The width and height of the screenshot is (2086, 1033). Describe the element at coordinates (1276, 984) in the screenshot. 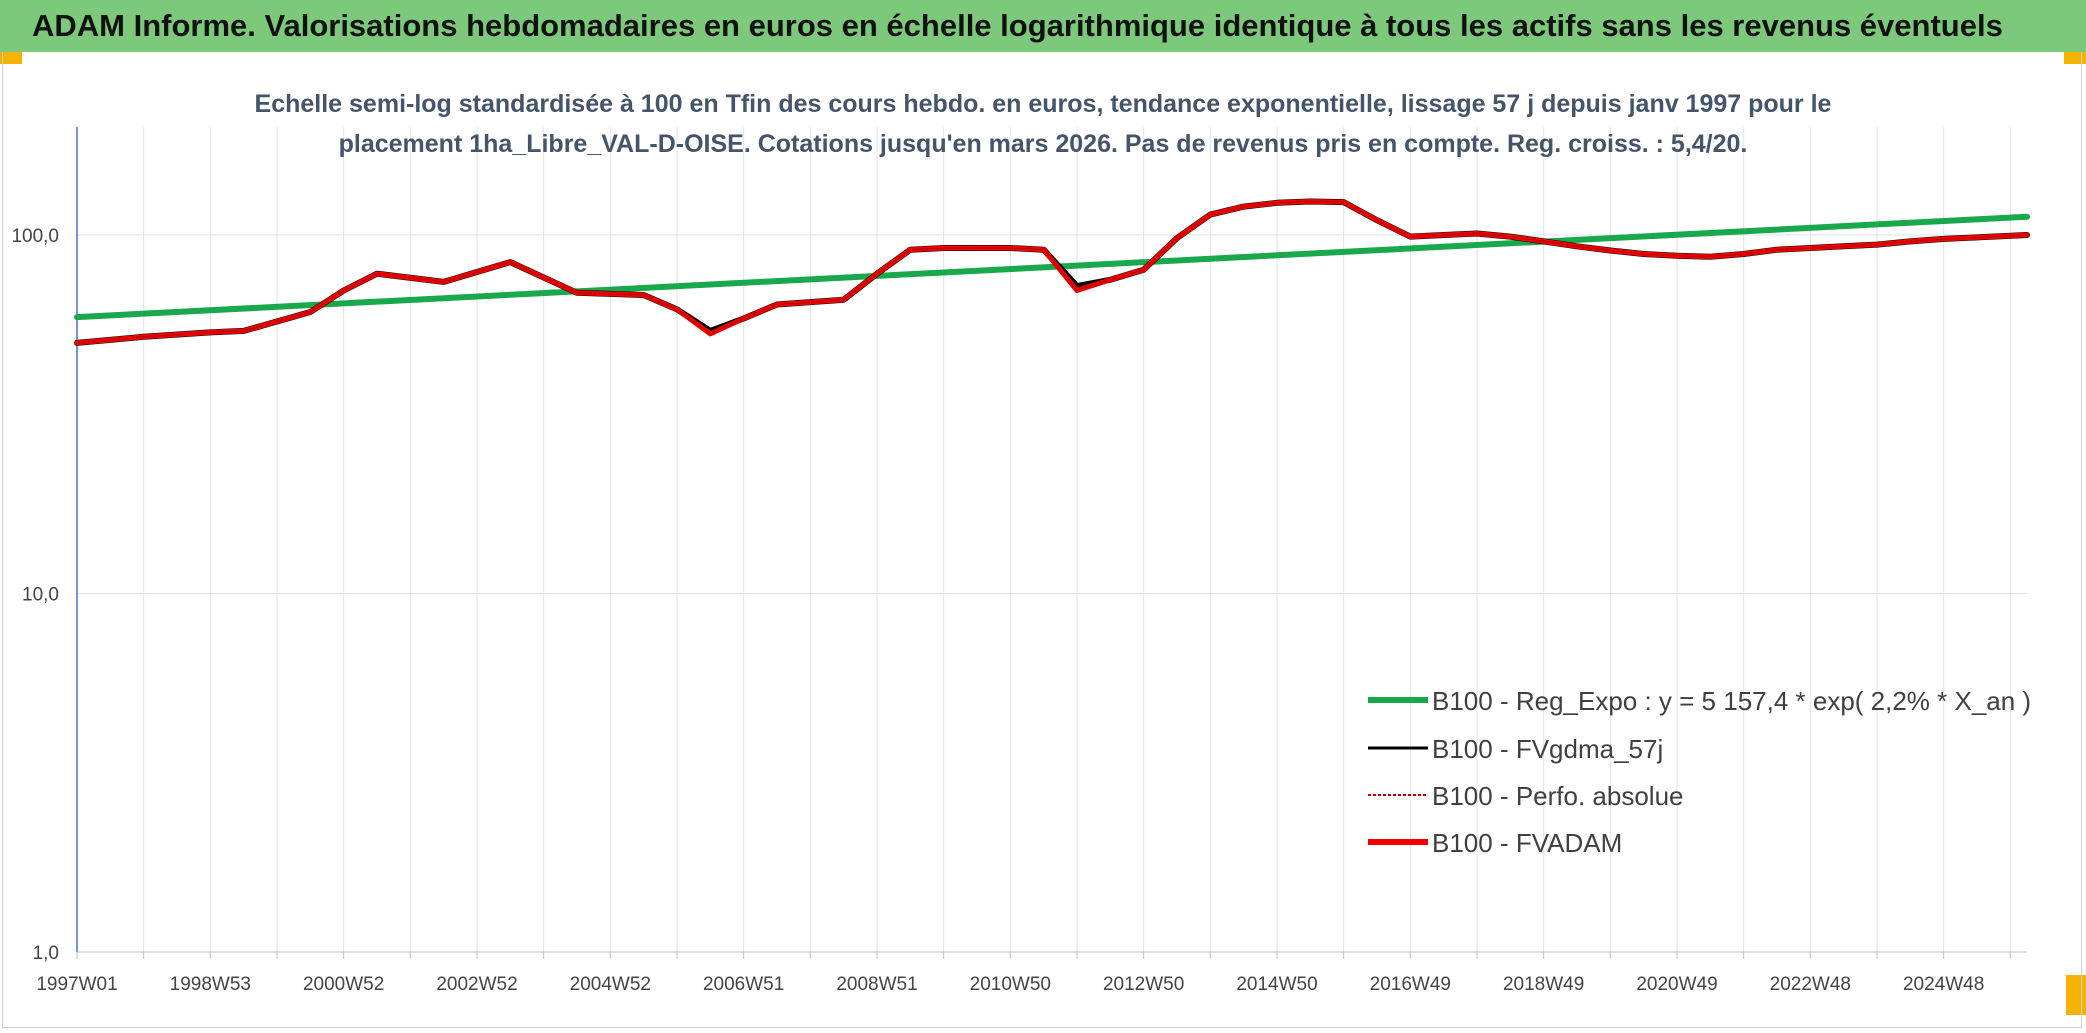

I see `x-tick-label: 2014W50` at that location.